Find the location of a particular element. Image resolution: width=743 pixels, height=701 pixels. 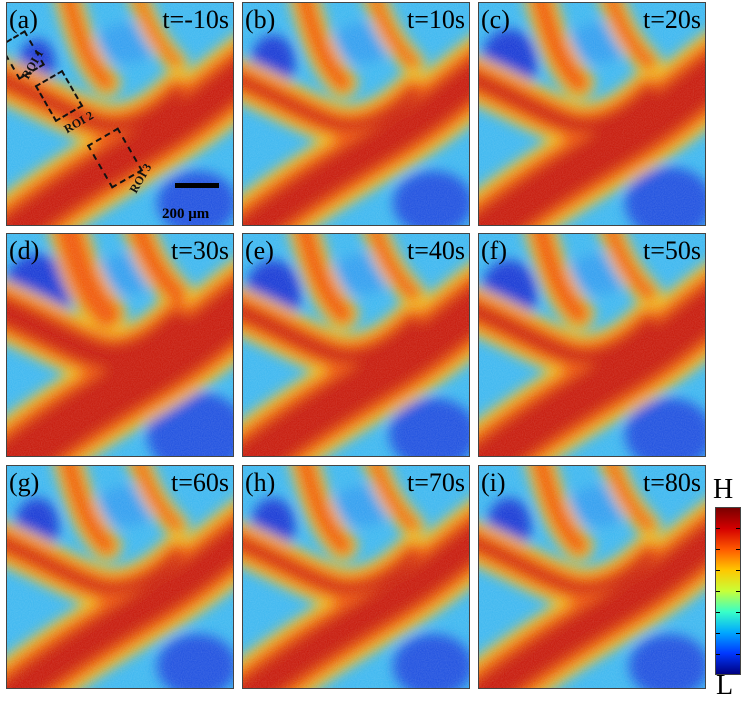

time-label: t=60s is located at coordinates (199, 482).